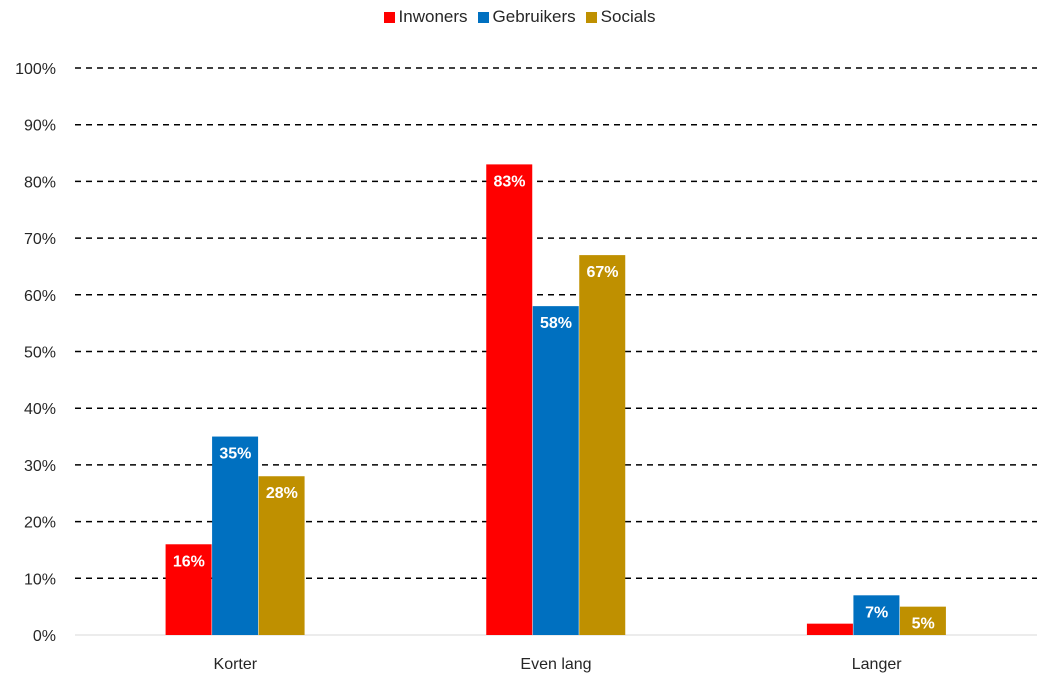 The width and height of the screenshot is (1039, 673). I want to click on data-label: 16%, so click(189, 561).